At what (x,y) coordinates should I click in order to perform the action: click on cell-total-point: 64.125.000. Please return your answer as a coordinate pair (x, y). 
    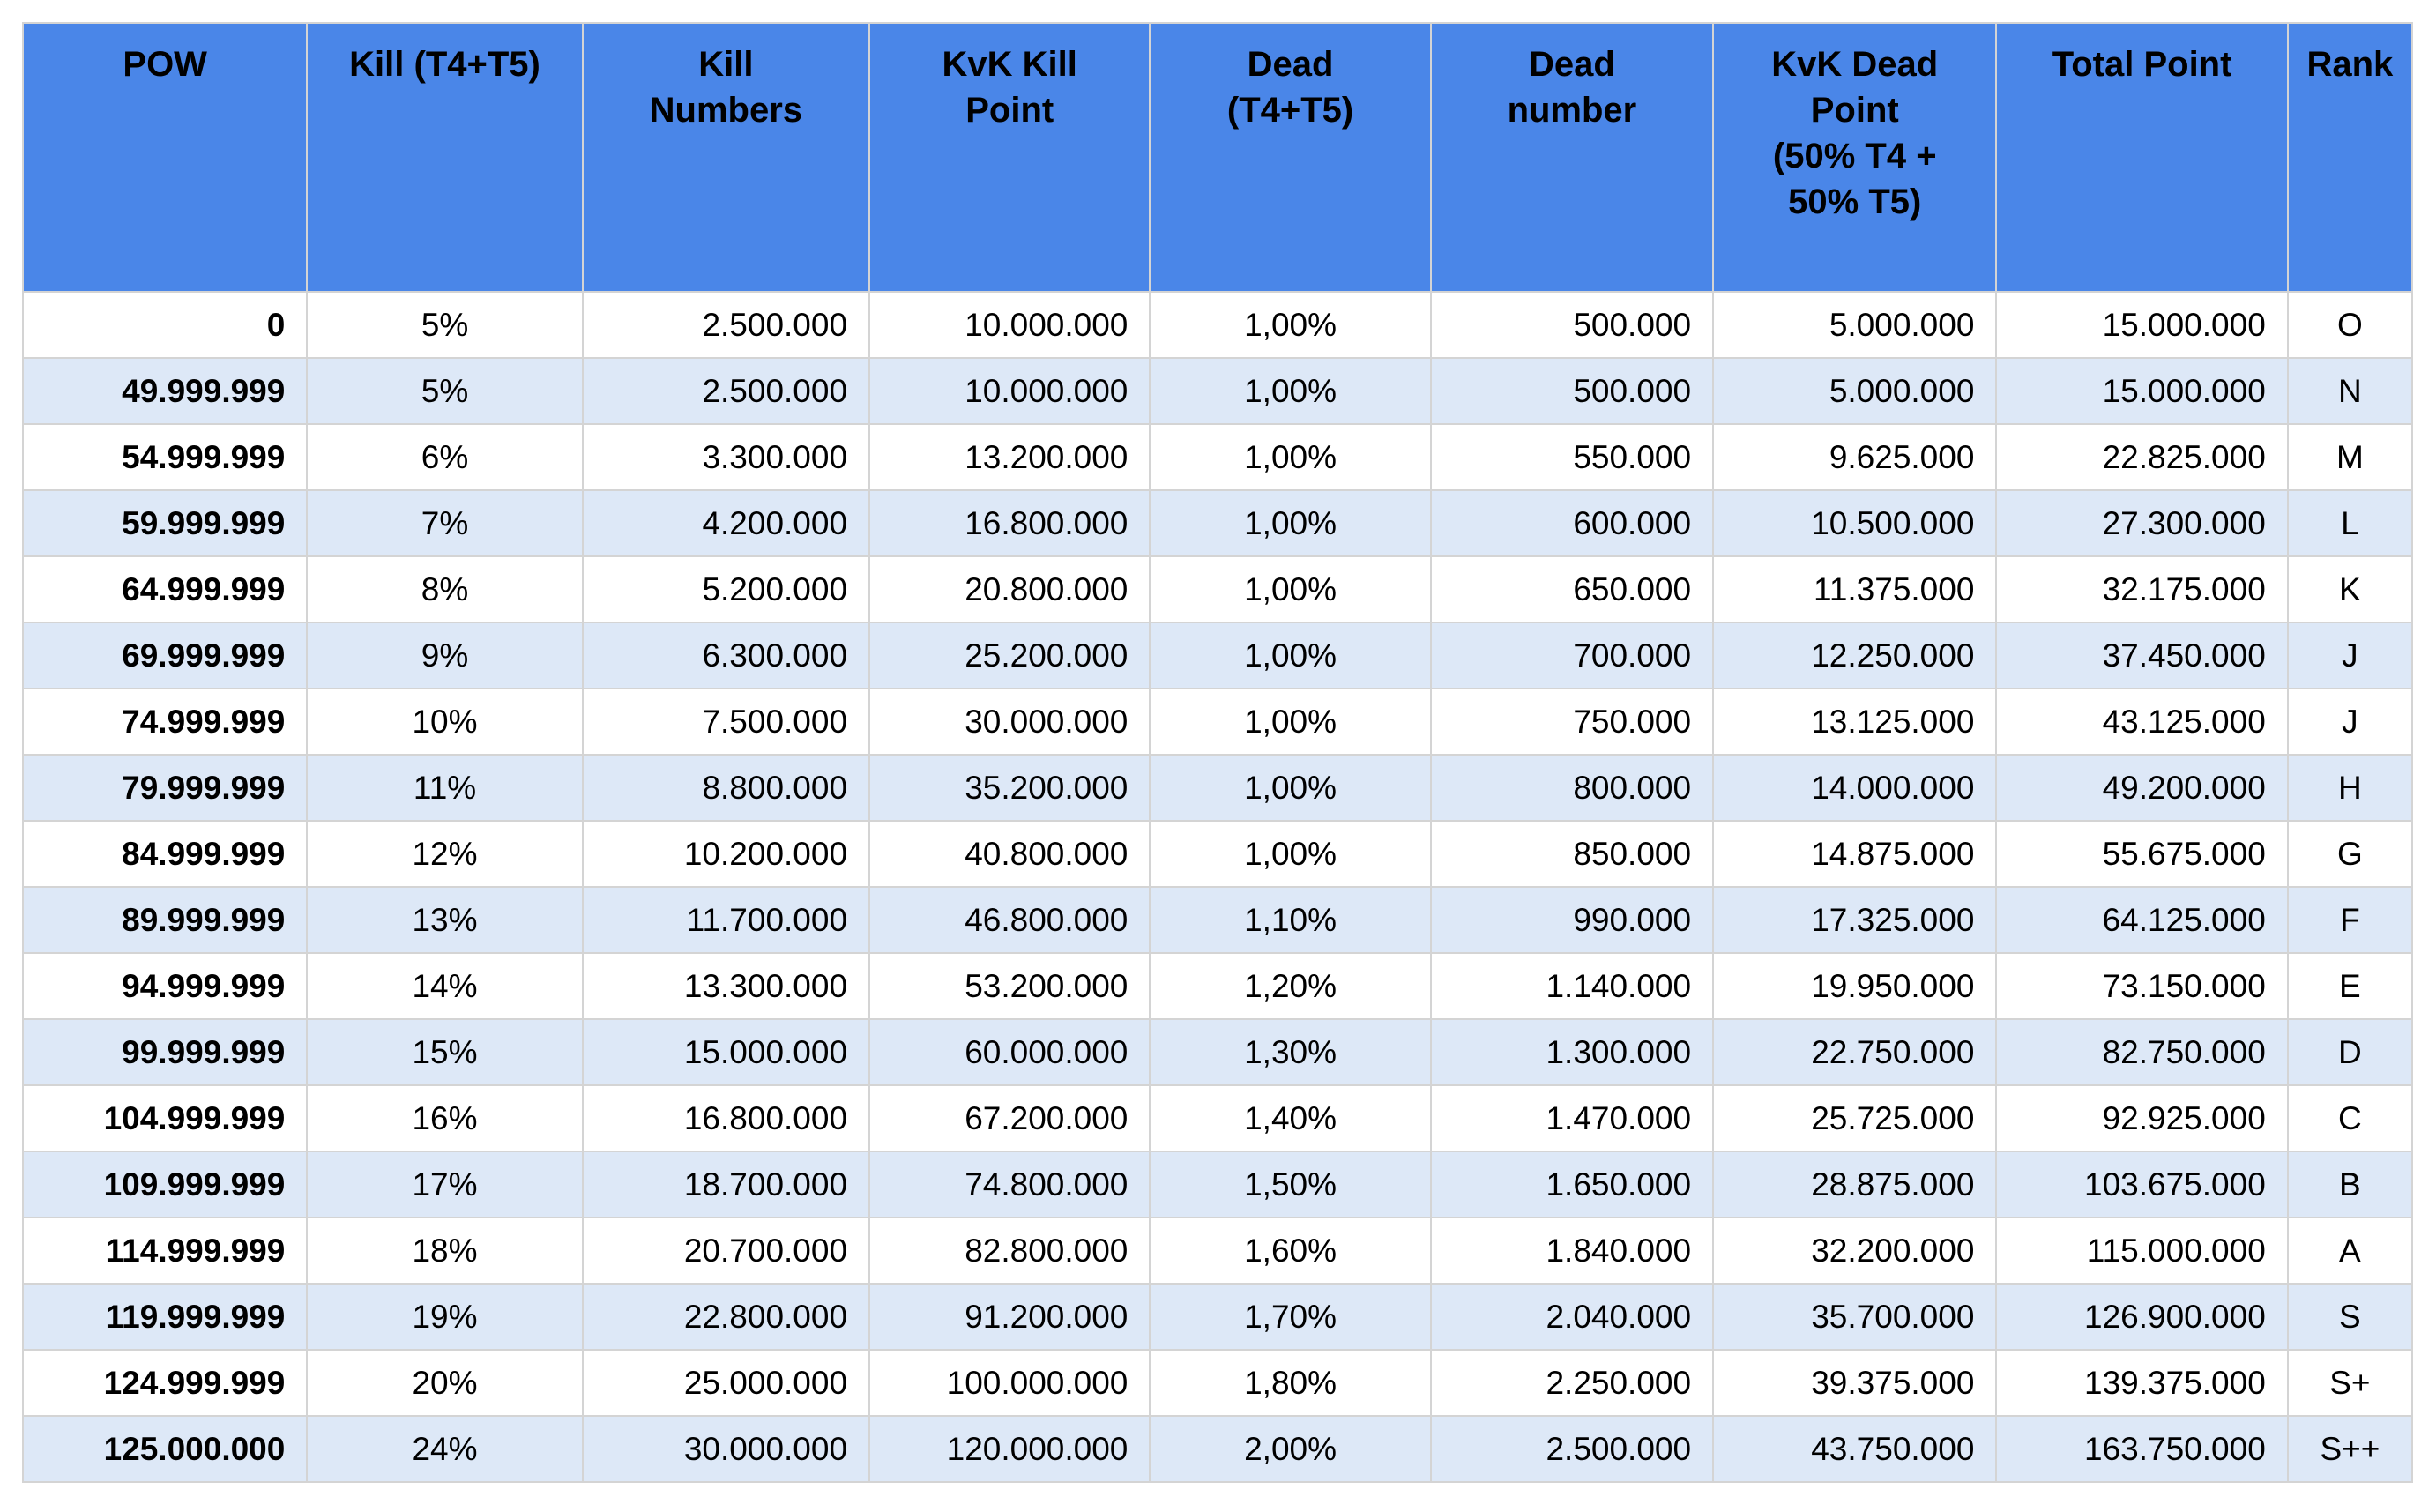
    Looking at the image, I should click on (2142, 920).